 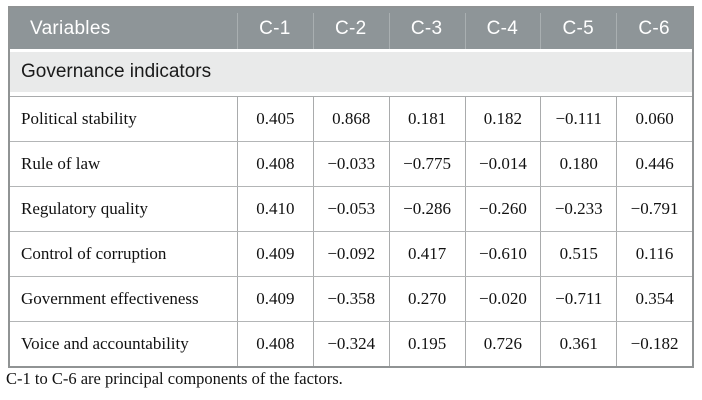 I want to click on row-label: Regulatory quality, so click(x=85, y=208).